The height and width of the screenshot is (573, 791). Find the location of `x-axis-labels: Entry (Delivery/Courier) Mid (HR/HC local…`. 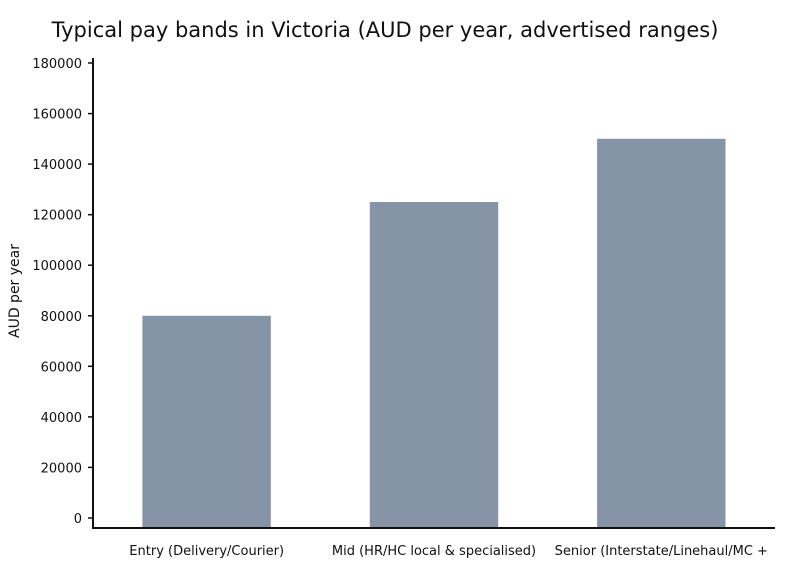

x-axis-labels: Entry (Delivery/Courier) Mid (HR/HC local… is located at coordinates (448, 551).